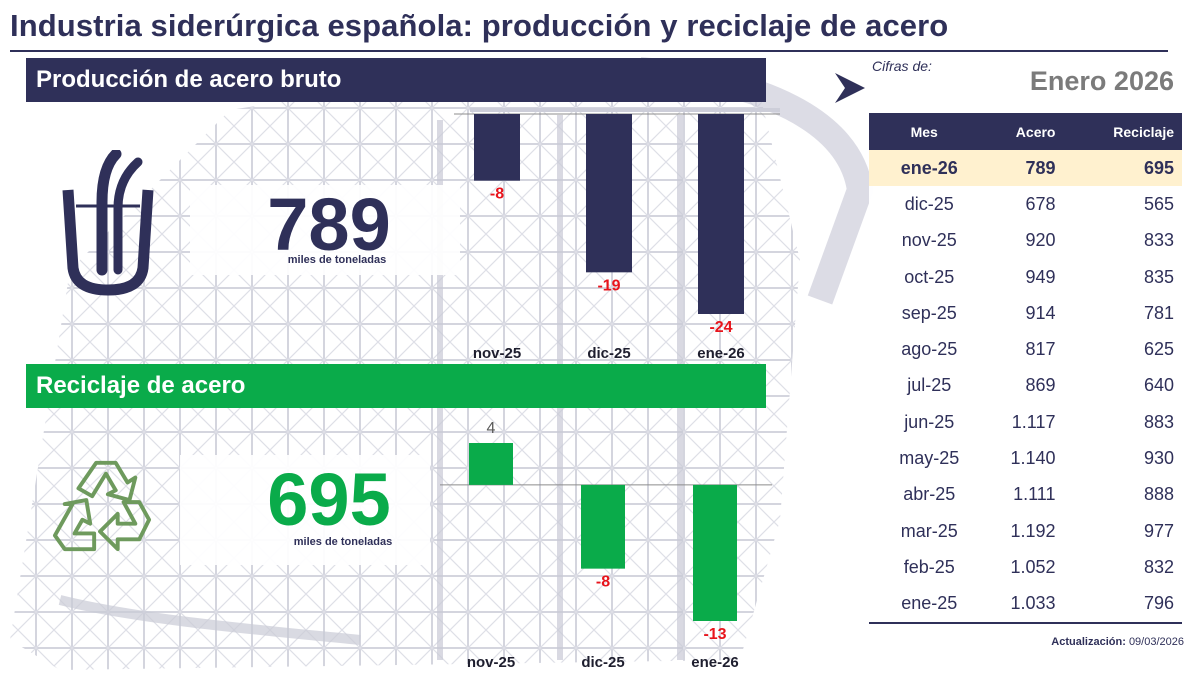 The height and width of the screenshot is (675, 1200). I want to click on column-header-reciclaje: Reciclaje, so click(1132, 131).